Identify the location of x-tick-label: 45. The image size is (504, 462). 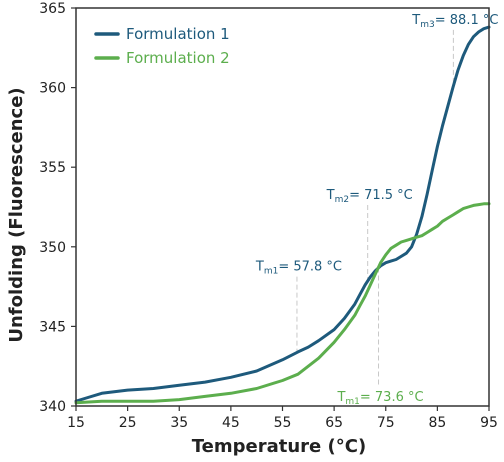
(231, 423).